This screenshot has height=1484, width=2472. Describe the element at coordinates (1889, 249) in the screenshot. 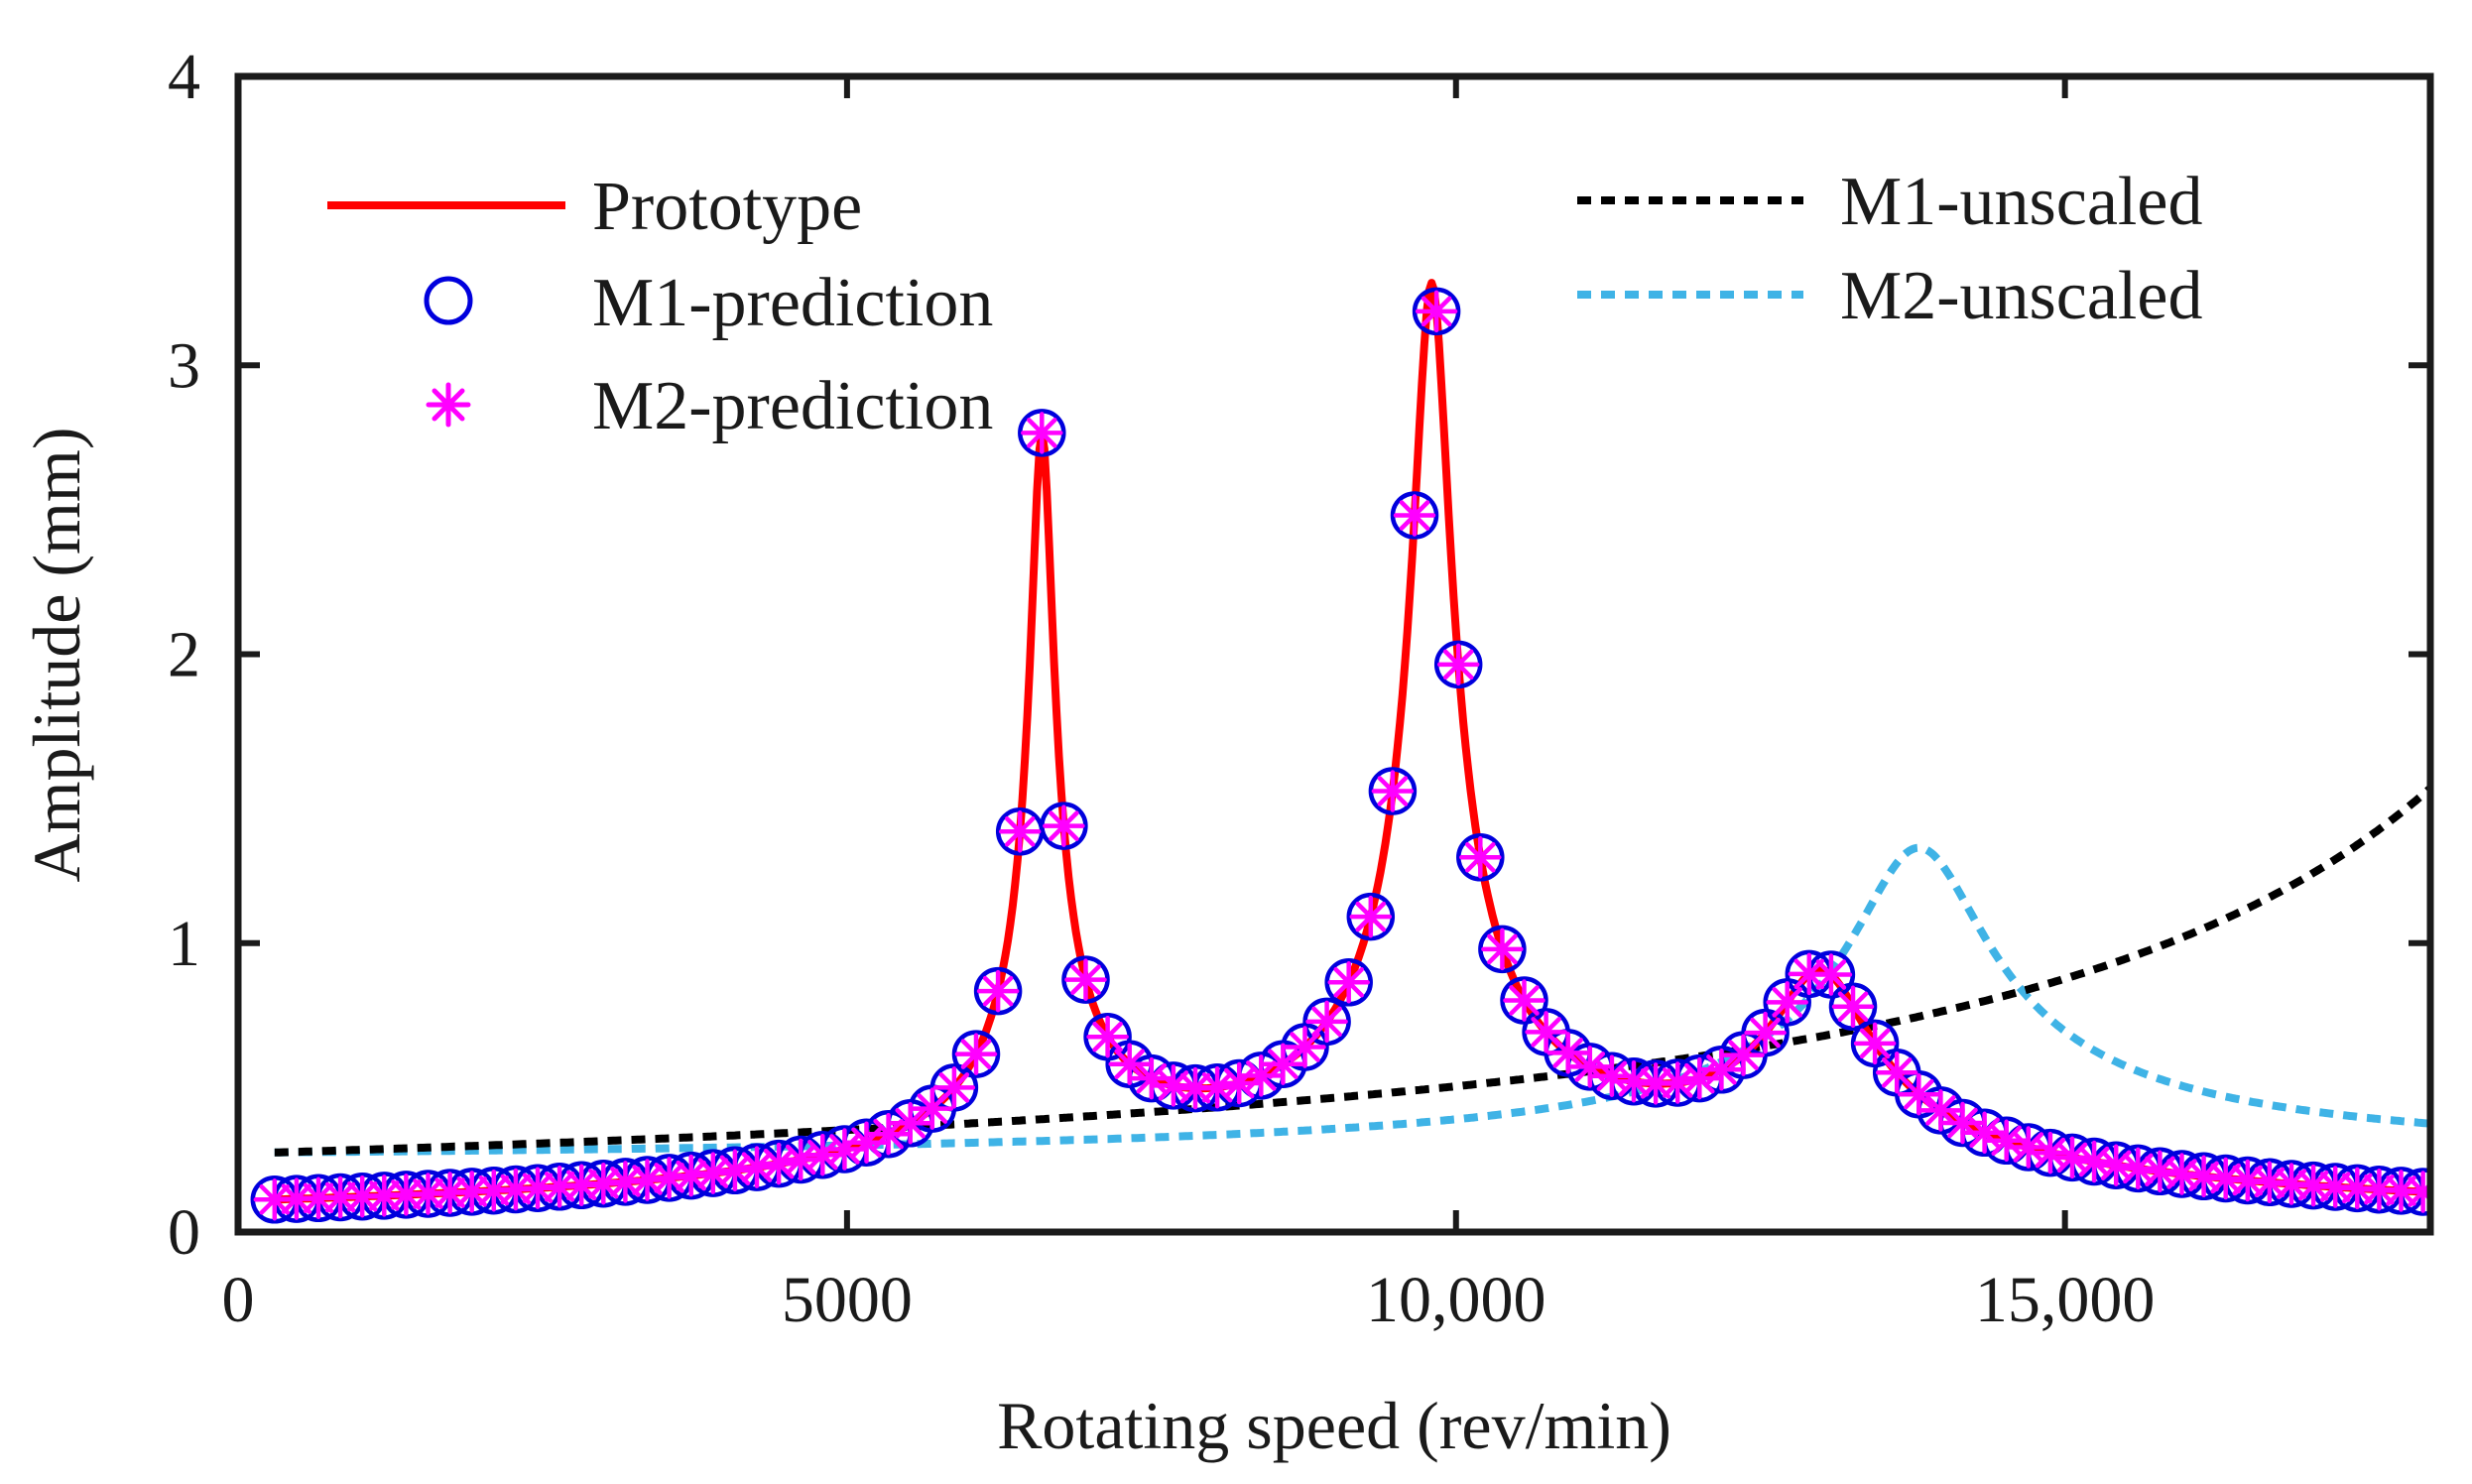

I see `legend-right: M1-unscaled M2-unscaled` at that location.